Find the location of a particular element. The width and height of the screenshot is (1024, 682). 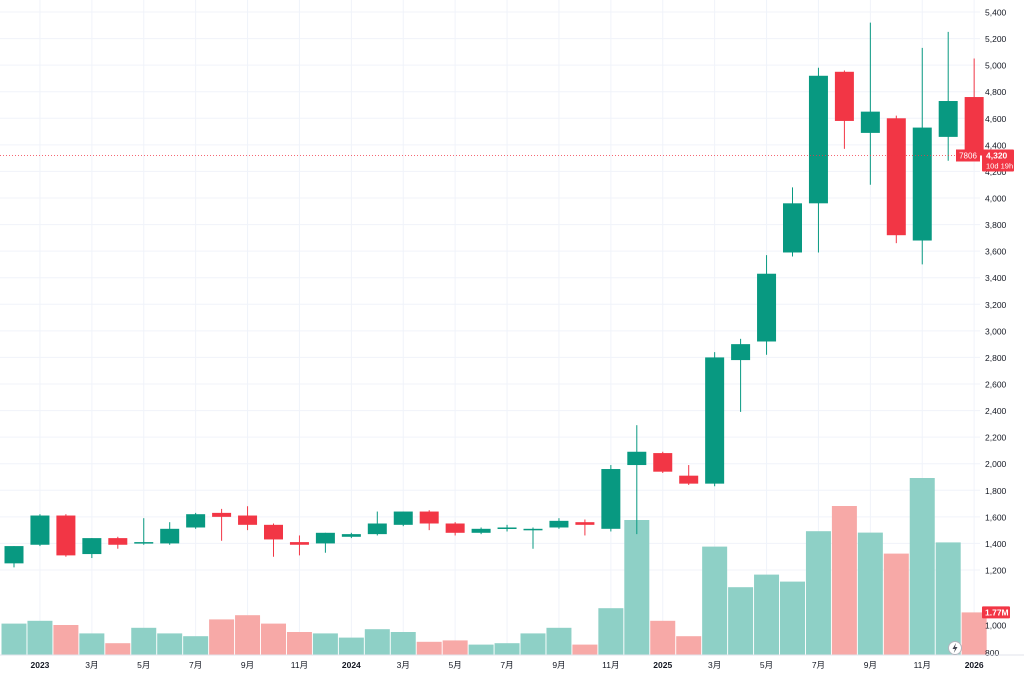

y-tick-label: 5,200 is located at coordinates (996, 39).